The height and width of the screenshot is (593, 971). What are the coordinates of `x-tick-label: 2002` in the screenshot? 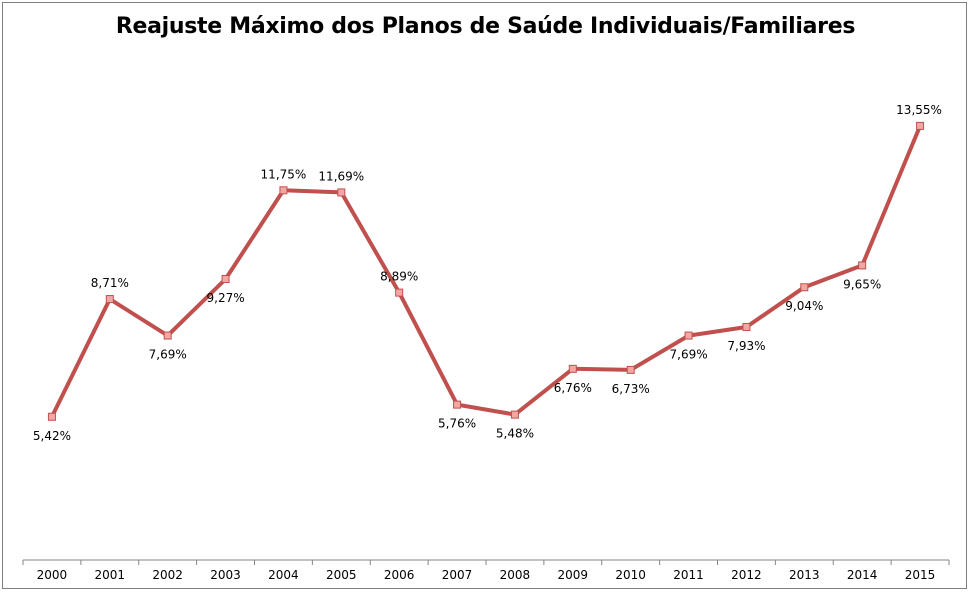 It's located at (167, 575).